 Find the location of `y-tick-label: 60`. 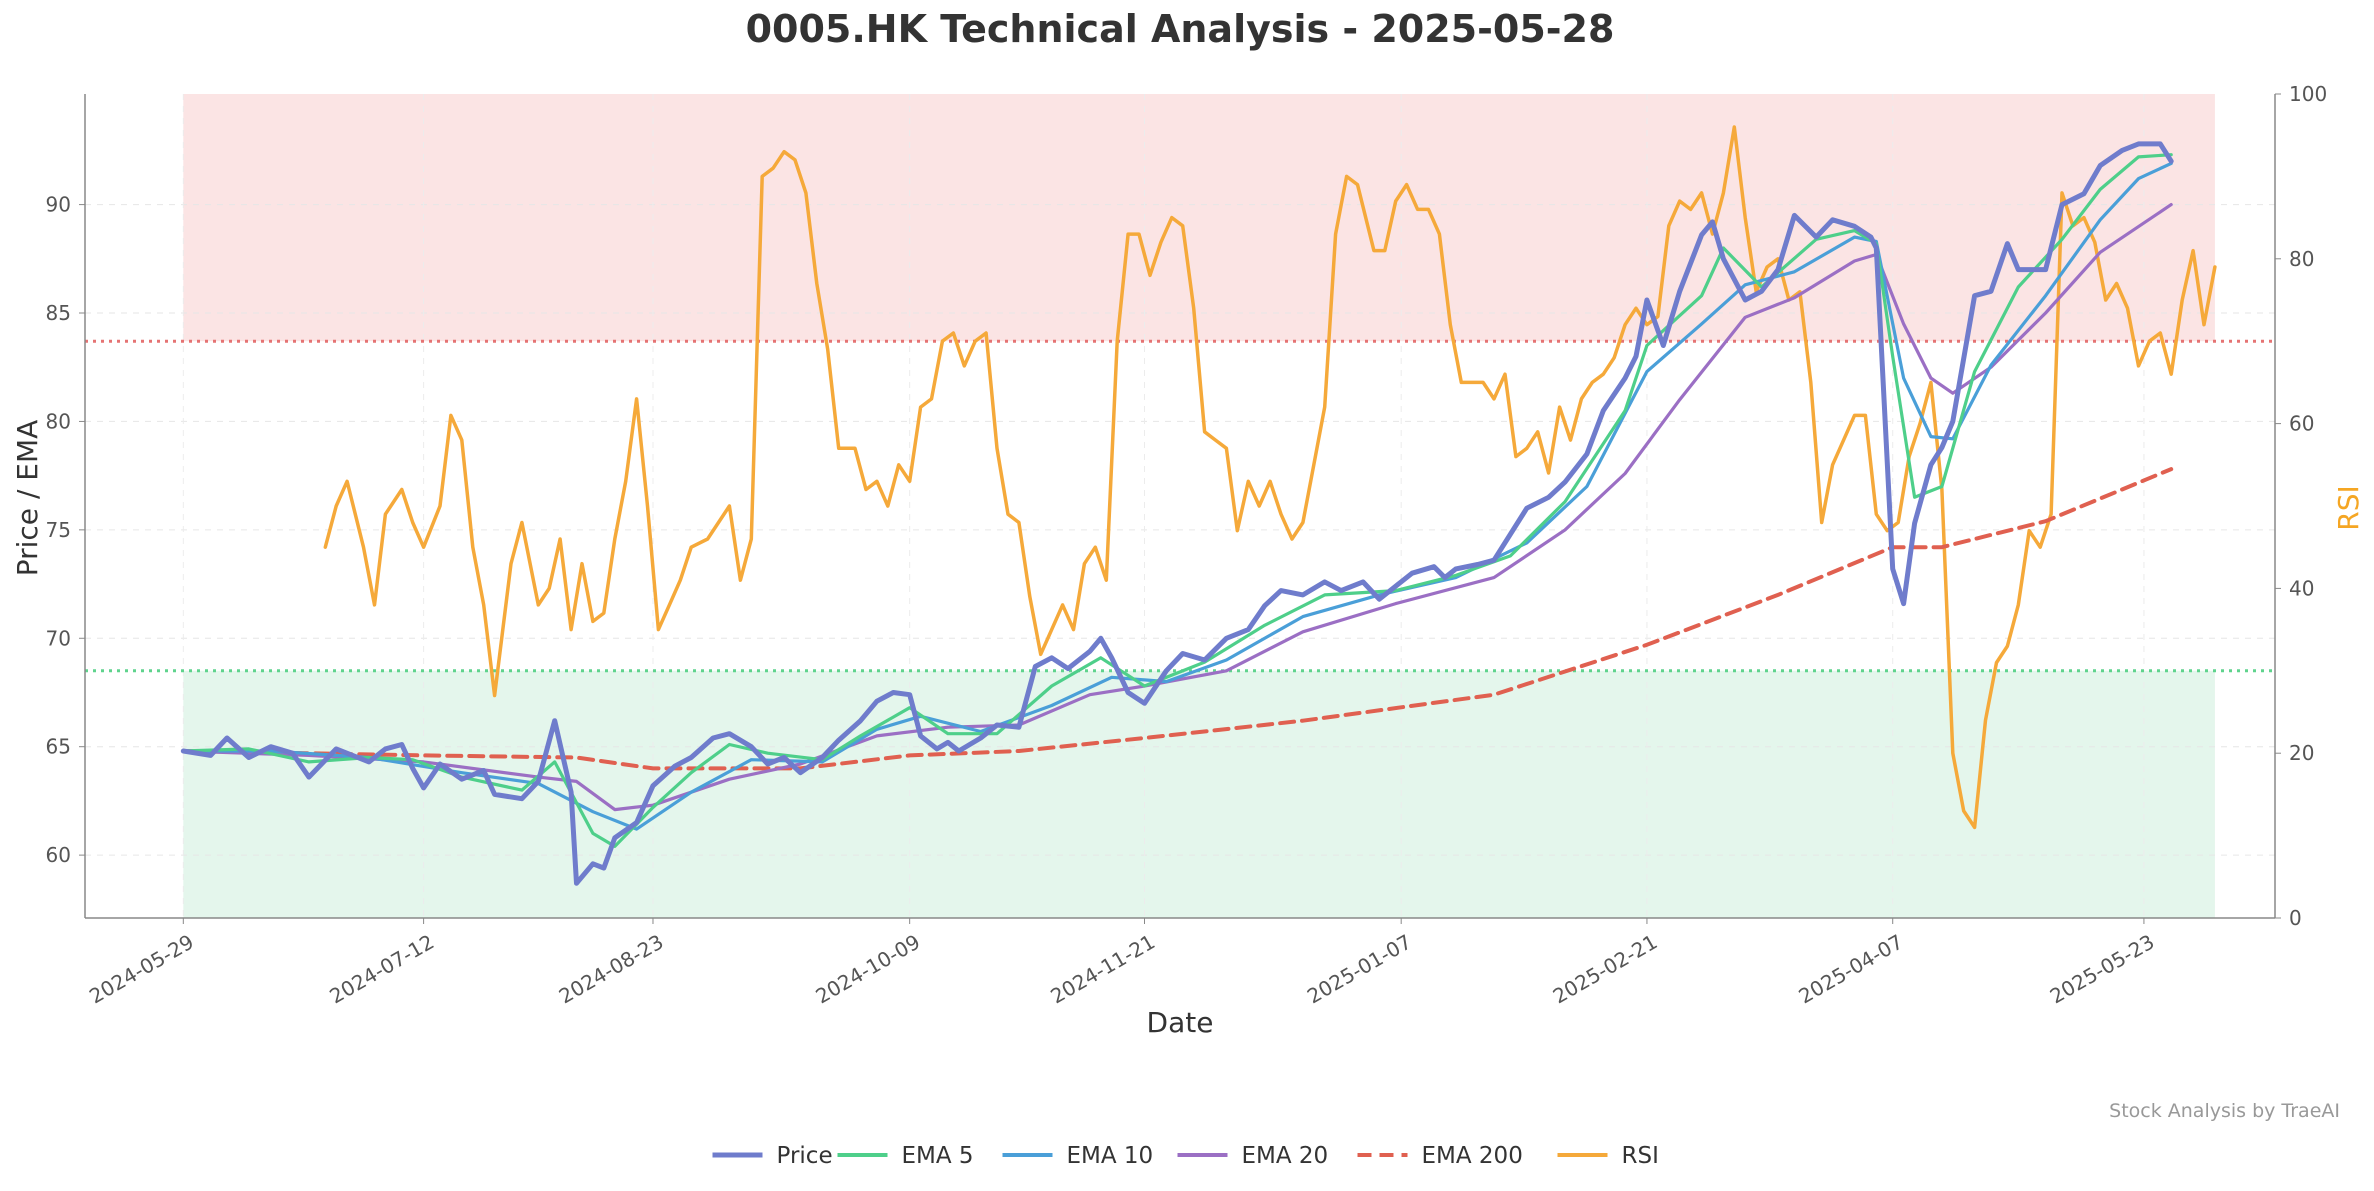

y-tick-label: 60 is located at coordinates (58, 855).